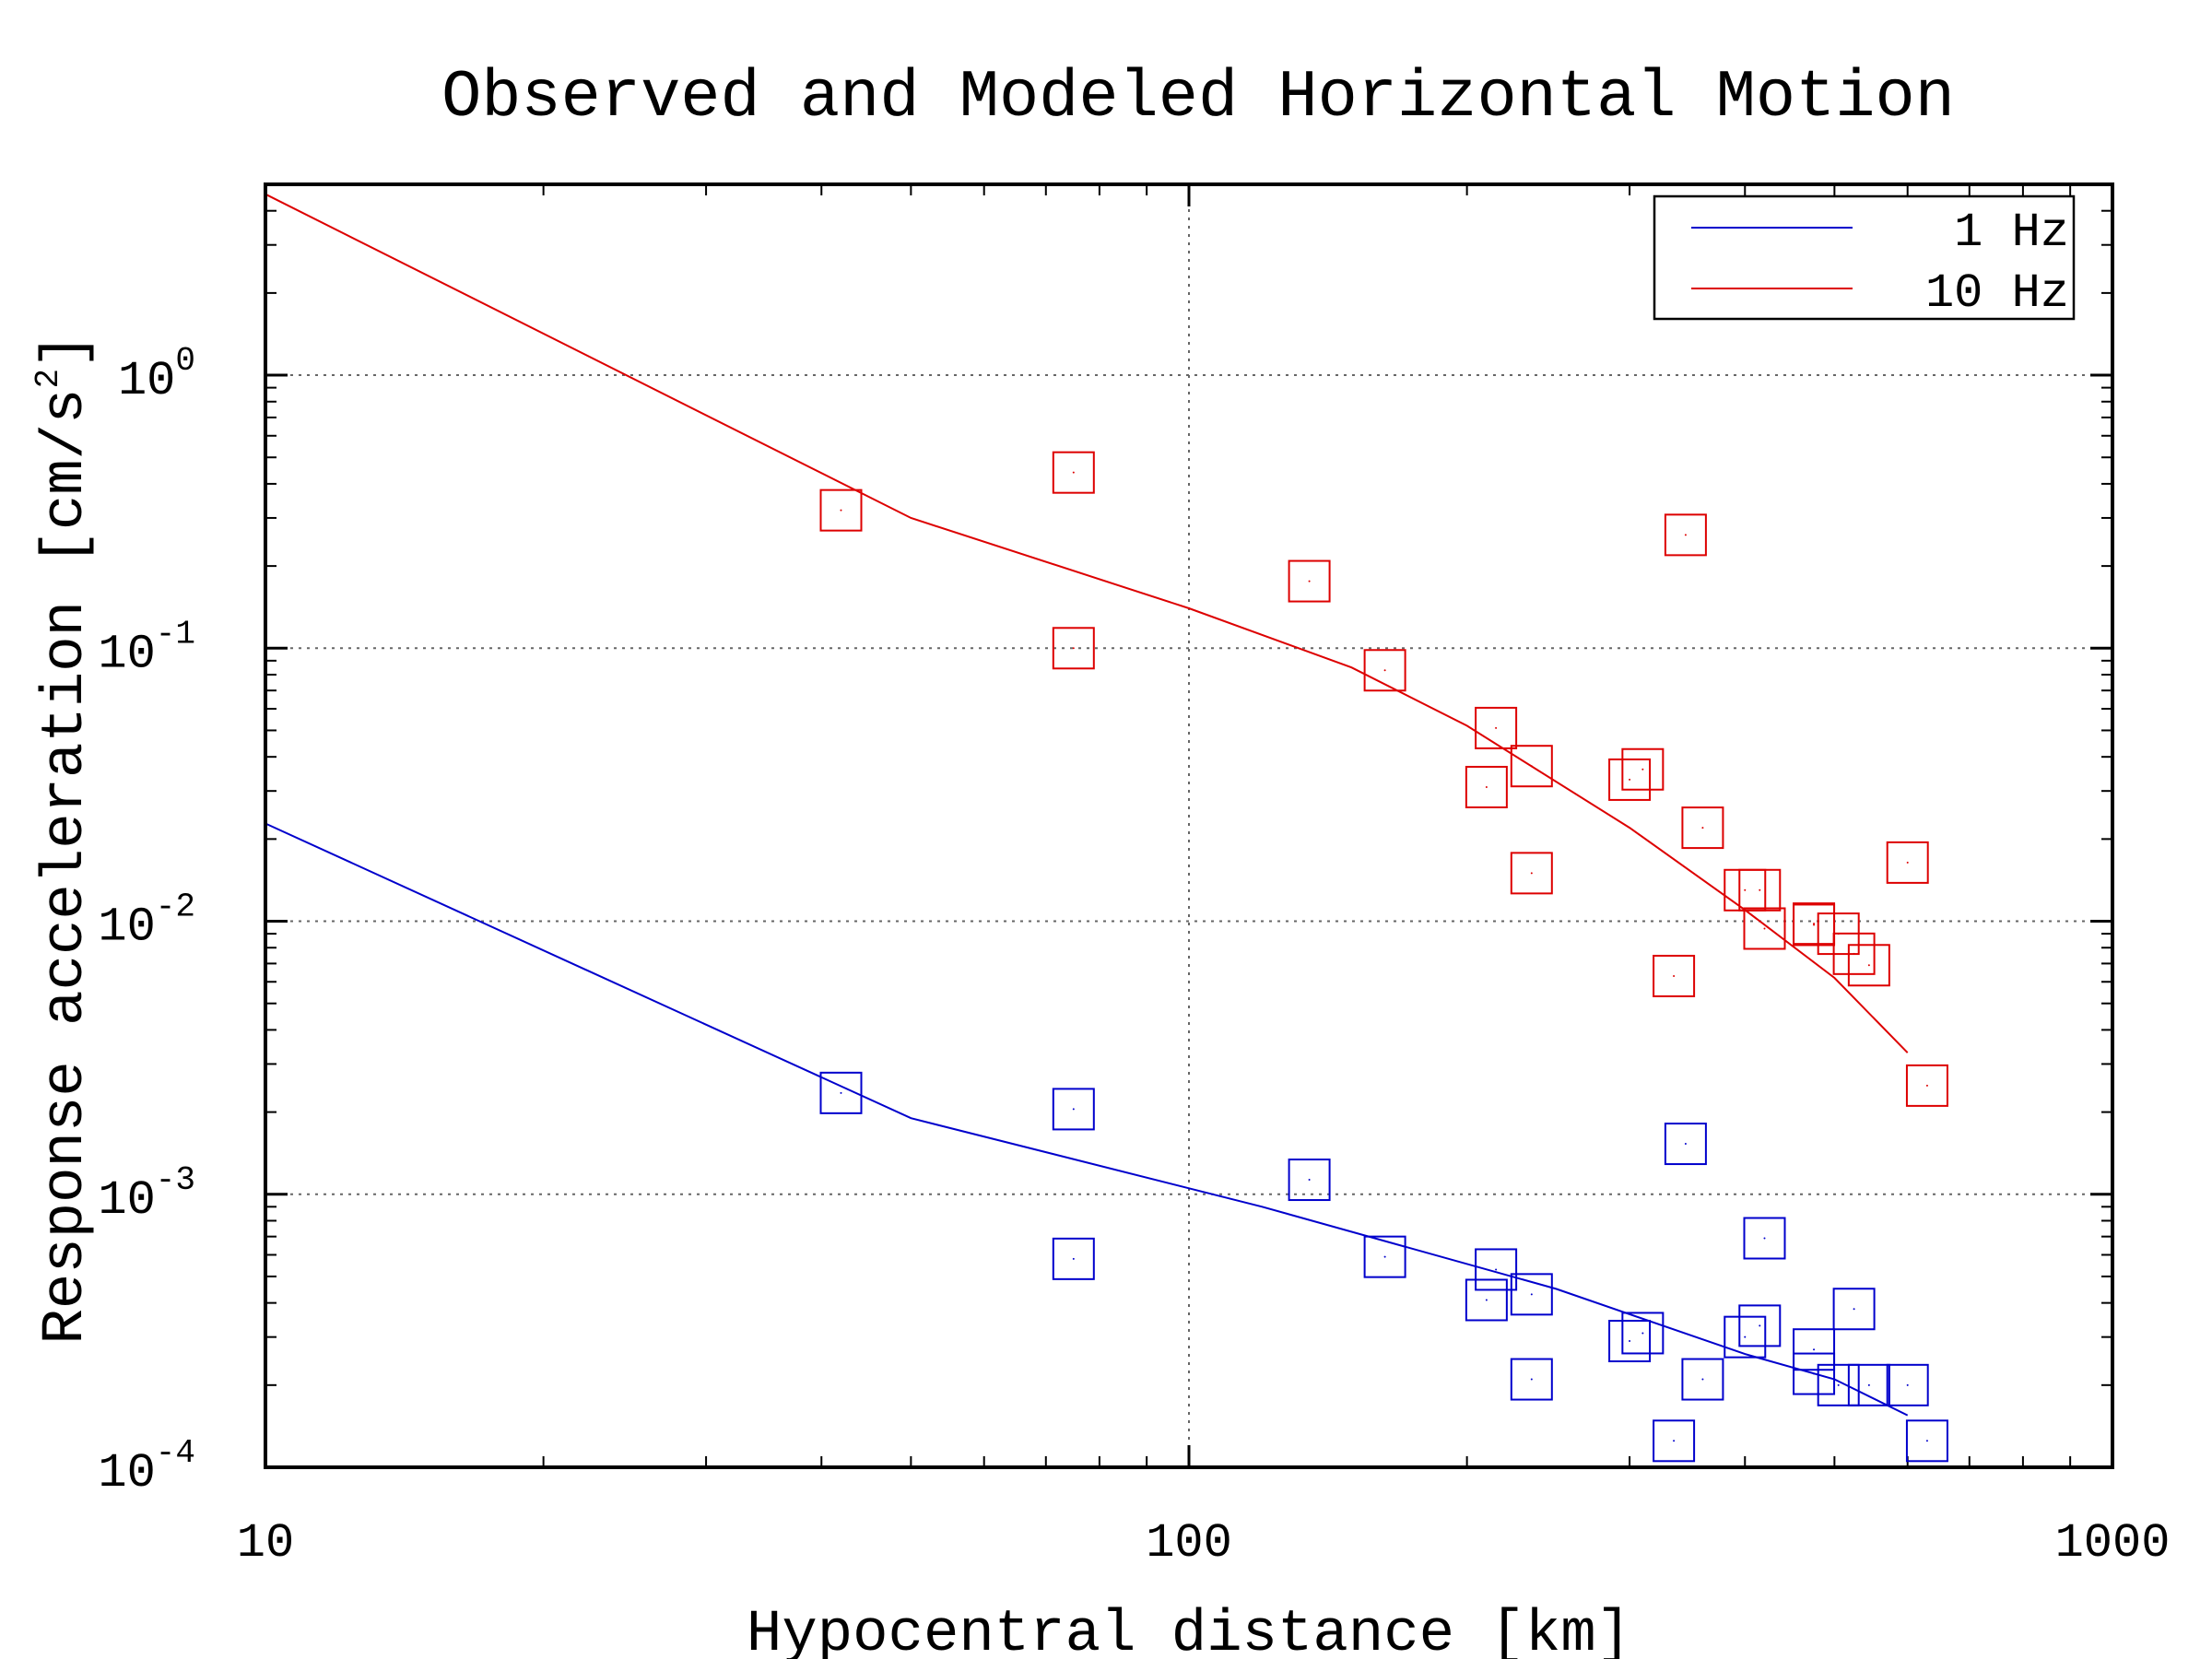 The height and width of the screenshot is (1659, 2212). What do you see at coordinates (146, 648) in the screenshot?
I see `y-tick-label: 10⁻¹` at bounding box center [146, 648].